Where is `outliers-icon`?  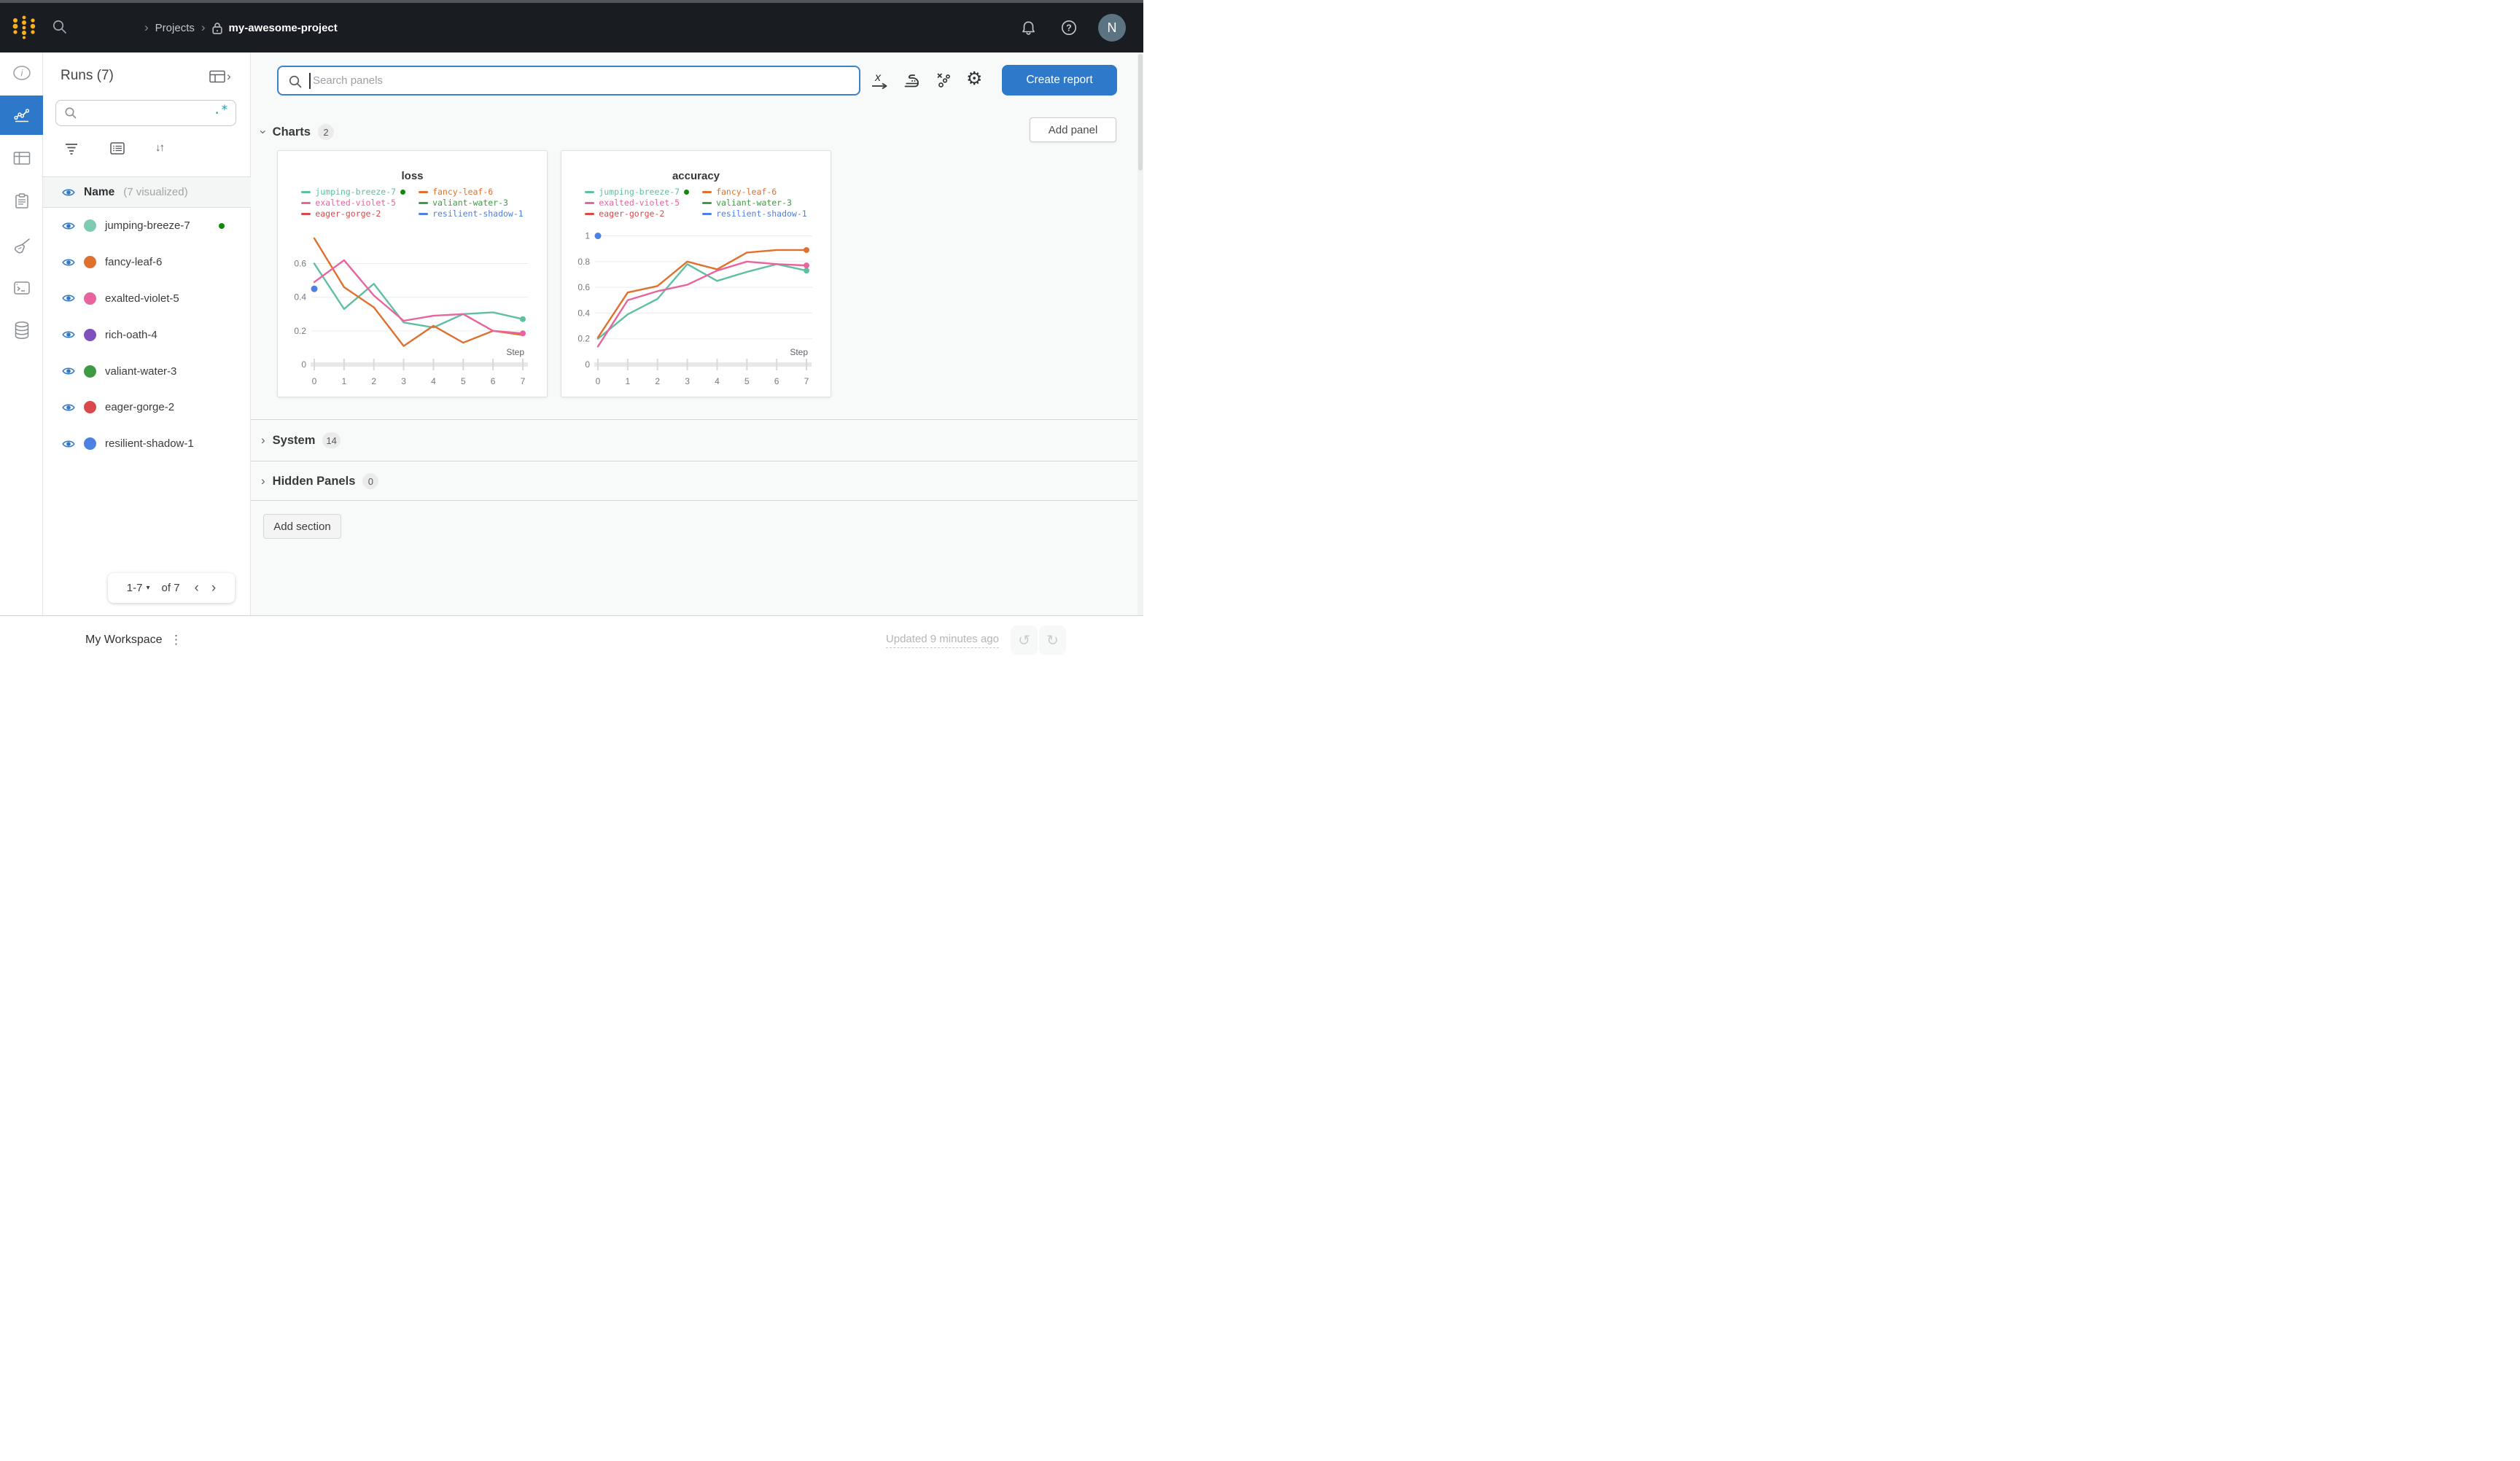
outliers-icon is located at coordinates (944, 81).